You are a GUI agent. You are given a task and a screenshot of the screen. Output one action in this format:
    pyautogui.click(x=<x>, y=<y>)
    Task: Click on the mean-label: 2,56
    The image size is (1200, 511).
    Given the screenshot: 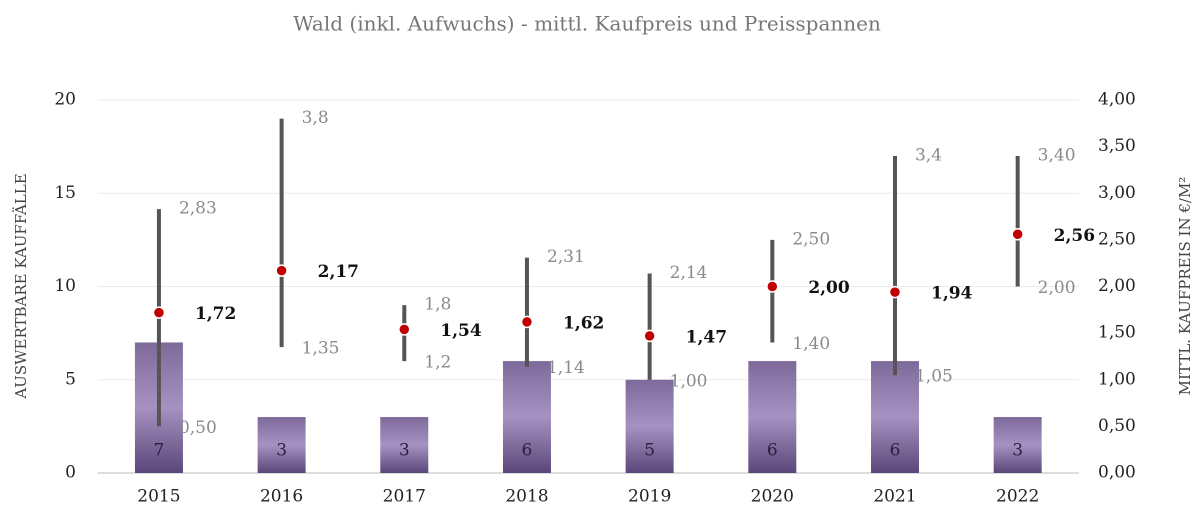 What is the action you would take?
    pyautogui.click(x=1074, y=236)
    